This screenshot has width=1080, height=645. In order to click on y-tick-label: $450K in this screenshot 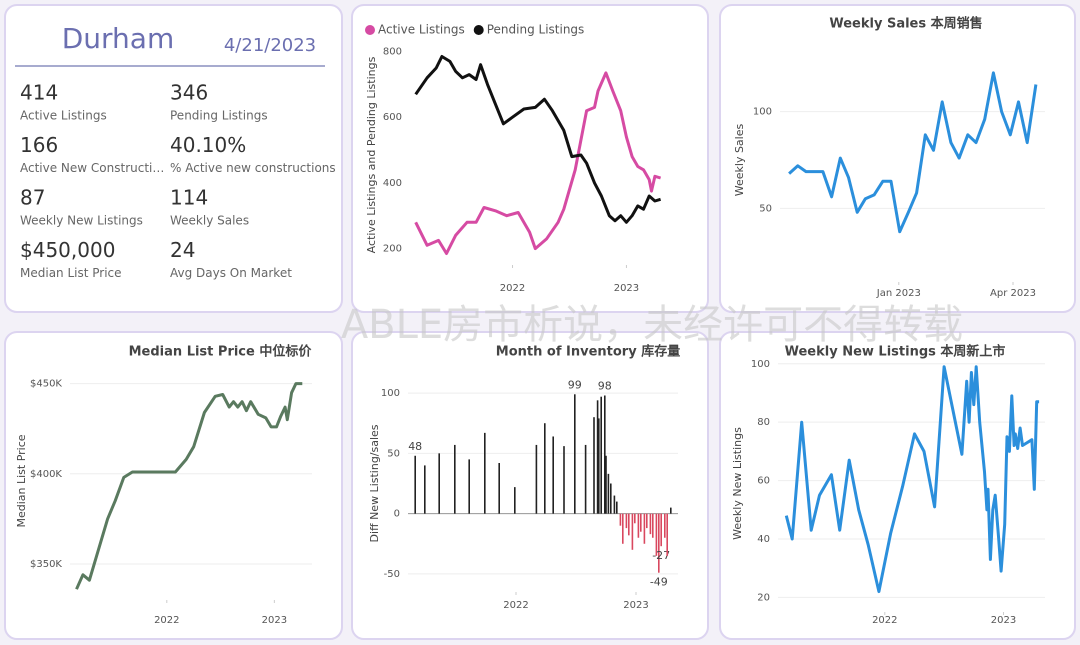, I will do `click(46, 384)`.